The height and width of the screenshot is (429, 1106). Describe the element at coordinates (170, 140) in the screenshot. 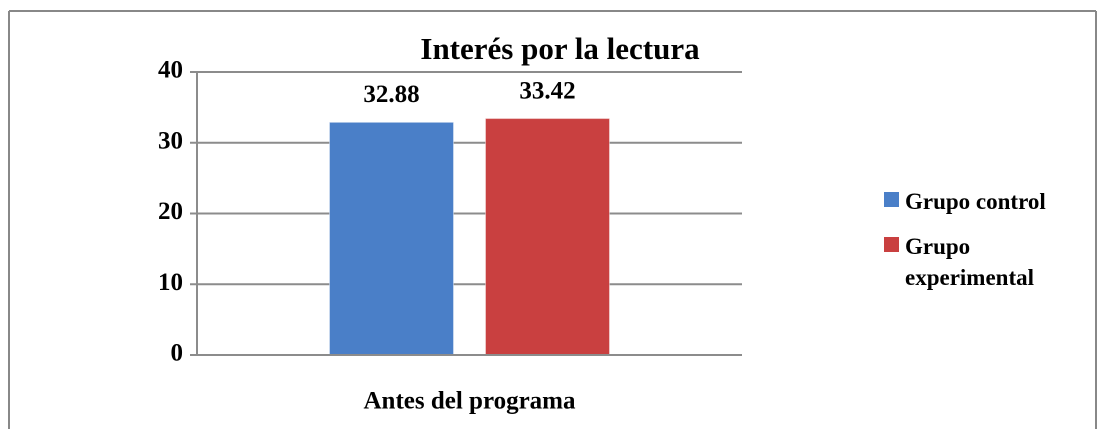

I see `y-tick-label: 30` at that location.